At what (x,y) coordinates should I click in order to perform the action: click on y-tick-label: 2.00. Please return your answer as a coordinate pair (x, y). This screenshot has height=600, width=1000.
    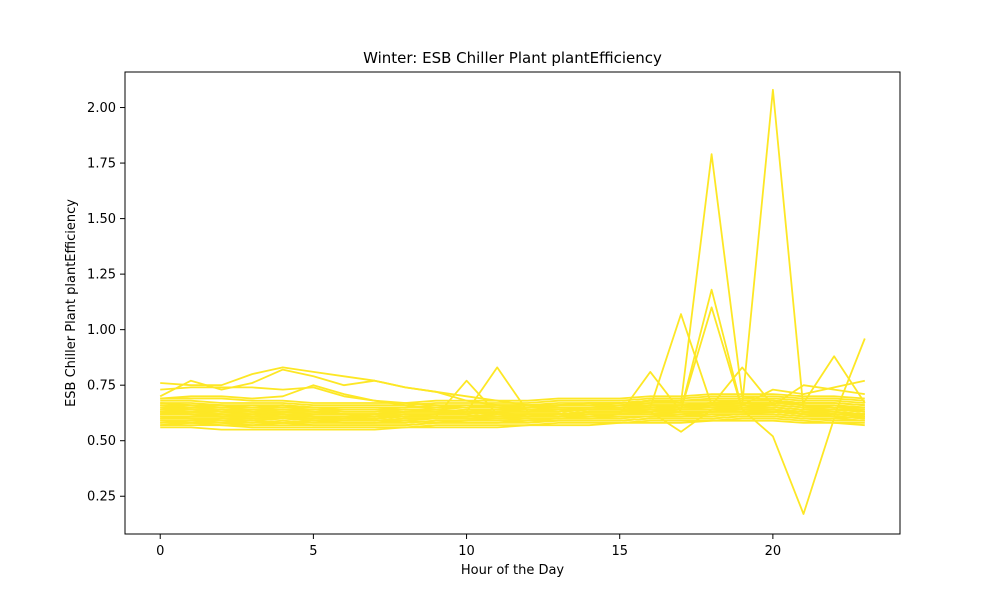
    Looking at the image, I should click on (101, 108).